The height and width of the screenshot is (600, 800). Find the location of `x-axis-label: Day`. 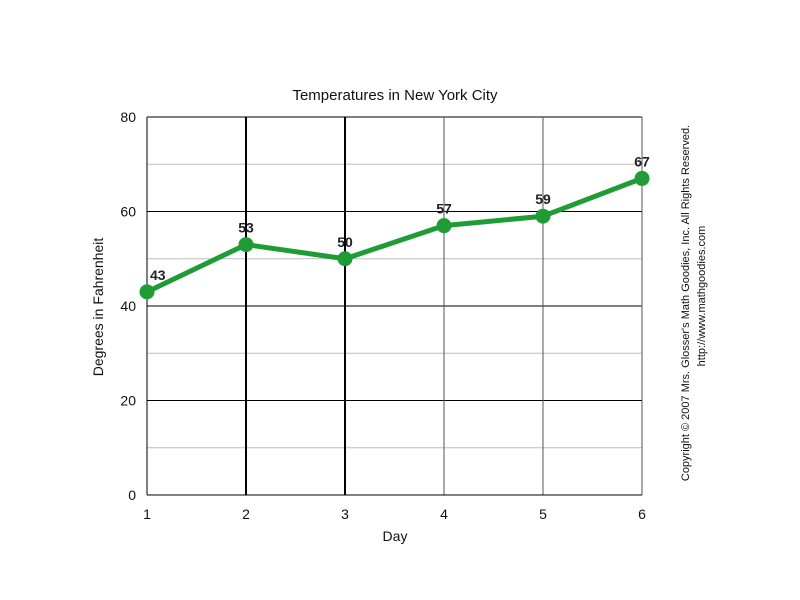

x-axis-label: Day is located at coordinates (395, 536).